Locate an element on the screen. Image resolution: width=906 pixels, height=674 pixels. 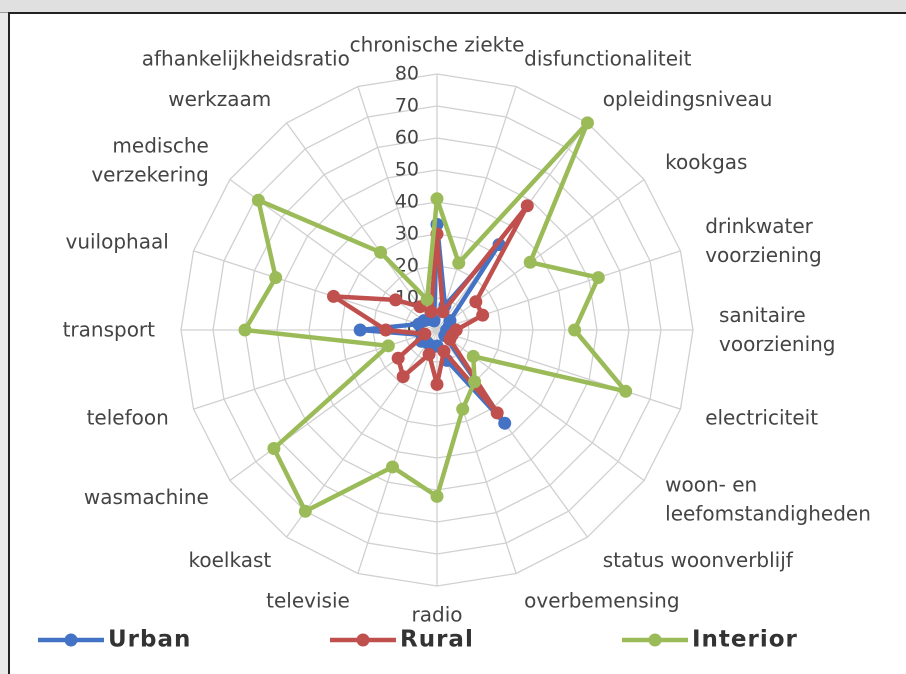
category-label: telefoon is located at coordinates (127, 417).